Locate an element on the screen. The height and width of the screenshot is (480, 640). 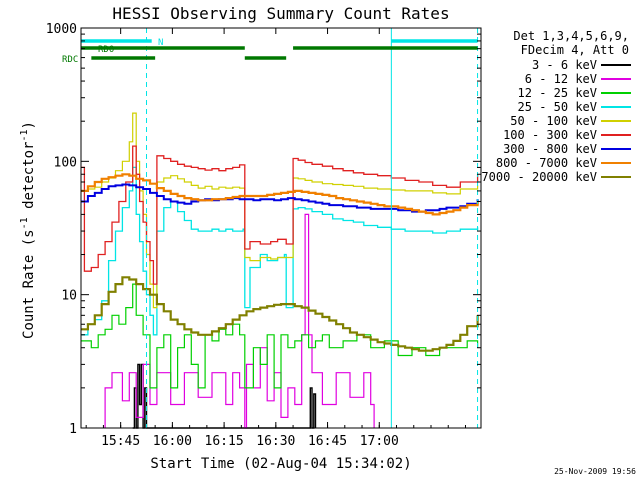
legend-label-2: 12 - 25 keV is located at coordinates (557, 93).